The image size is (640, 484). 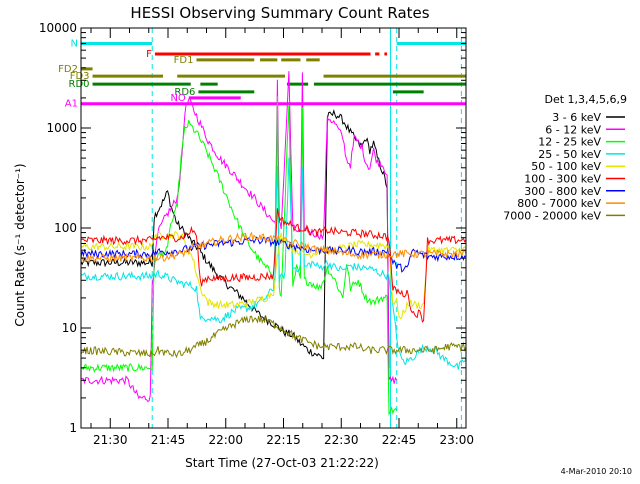 What do you see at coordinates (79, 84) in the screenshot?
I see `flag-label-rd0: RD0` at bounding box center [79, 84].